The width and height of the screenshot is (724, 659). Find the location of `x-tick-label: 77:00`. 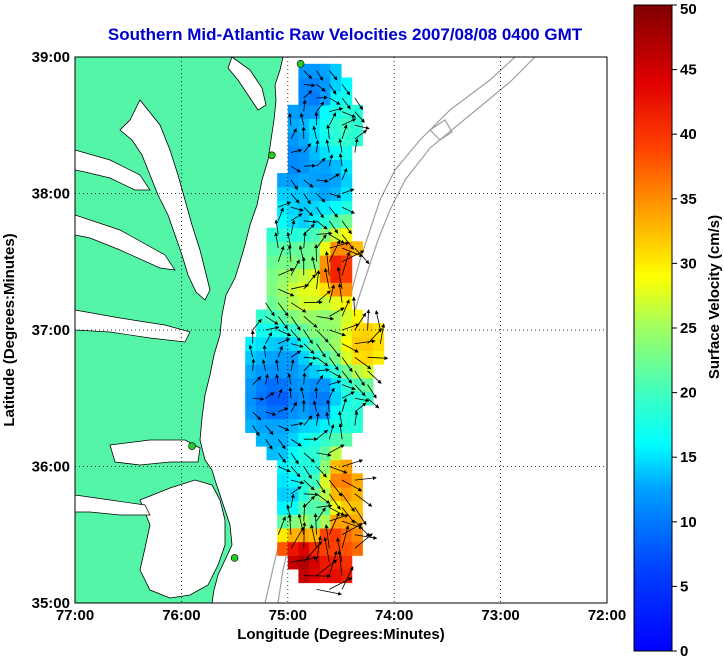

x-tick-label: 77:00 is located at coordinates (75, 615).